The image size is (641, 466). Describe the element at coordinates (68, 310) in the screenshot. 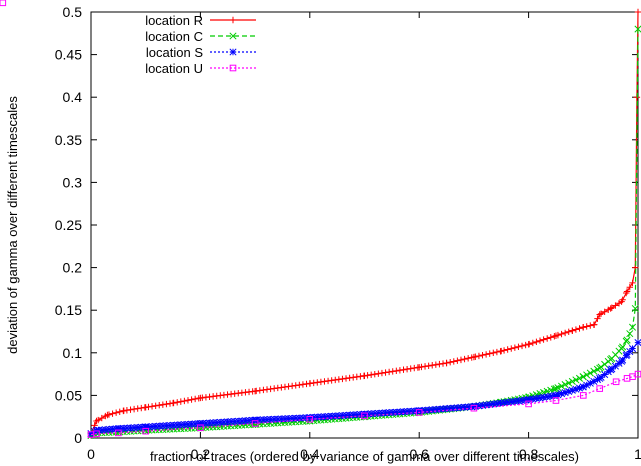

I see `y-tick-label: 0.15` at that location.